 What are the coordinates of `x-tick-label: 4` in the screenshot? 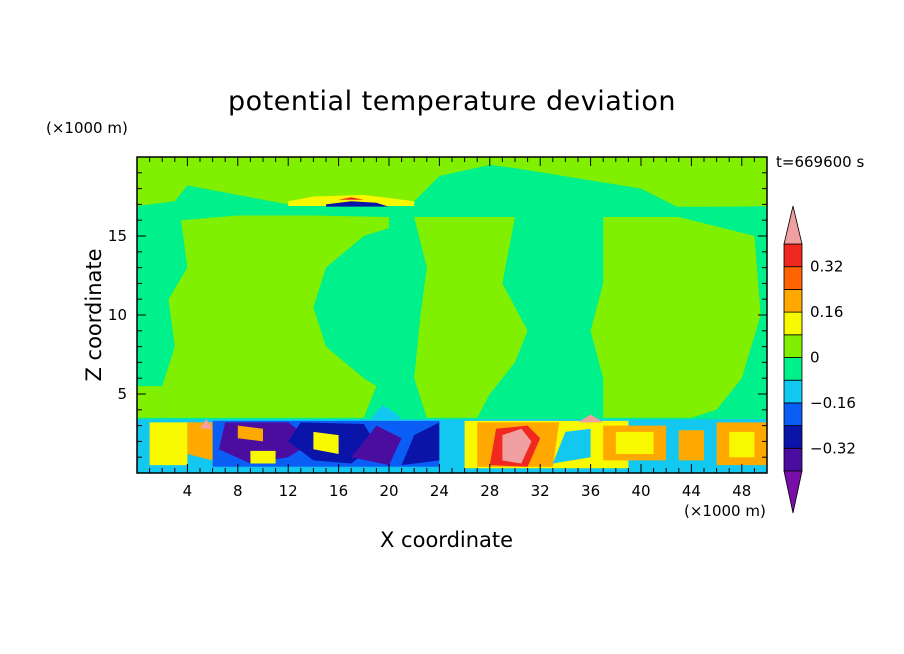 It's located at (188, 491).